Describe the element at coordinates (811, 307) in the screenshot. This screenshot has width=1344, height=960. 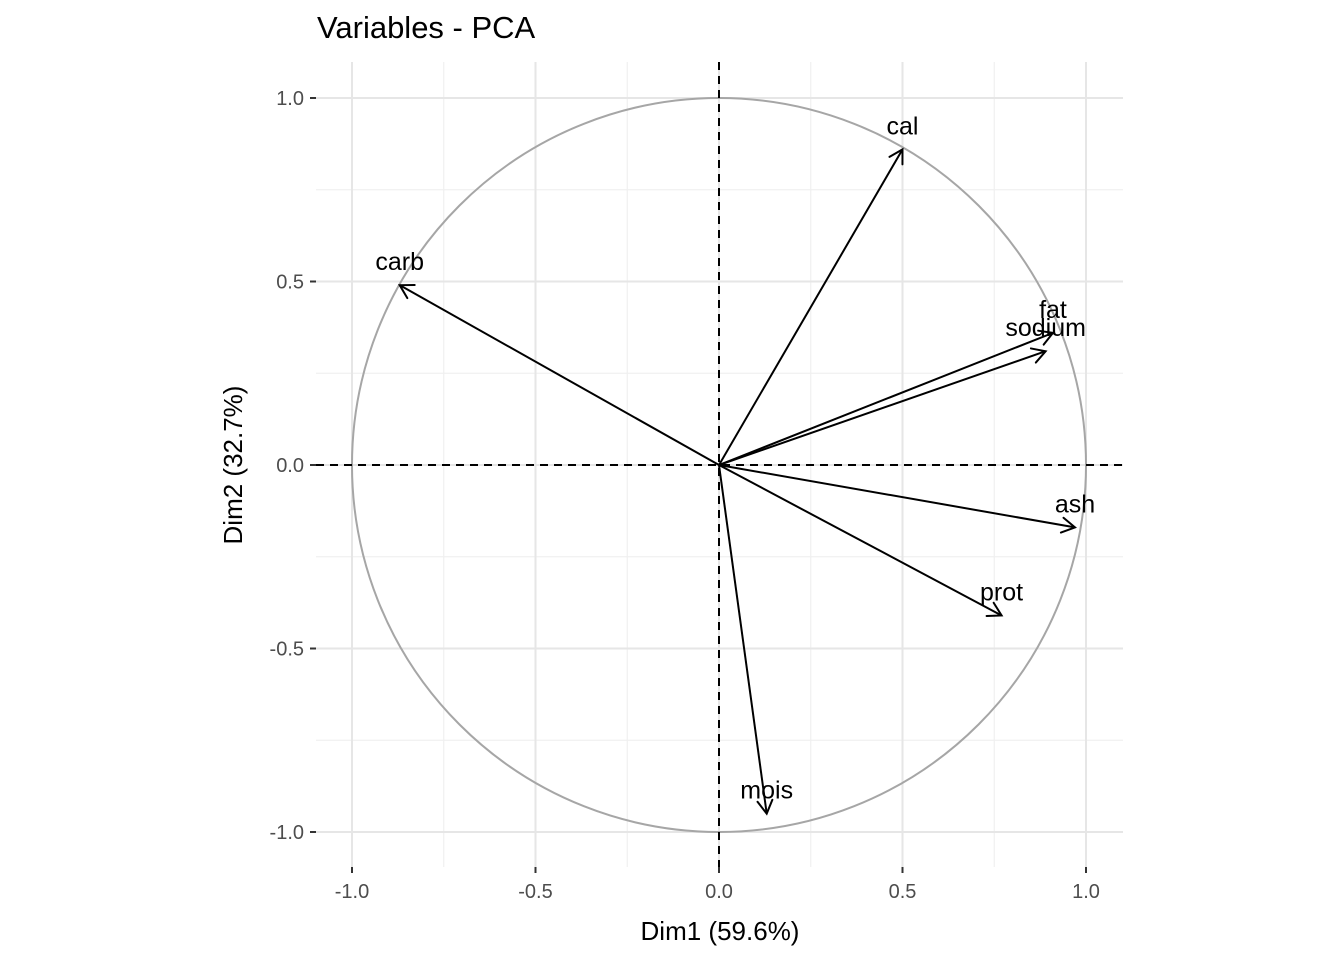
I see `arrow-cal` at that location.